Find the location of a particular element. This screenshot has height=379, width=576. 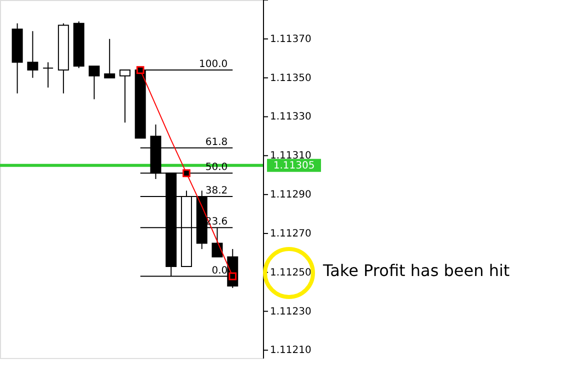

y-tick-label: 1.11330 is located at coordinates (291, 117).